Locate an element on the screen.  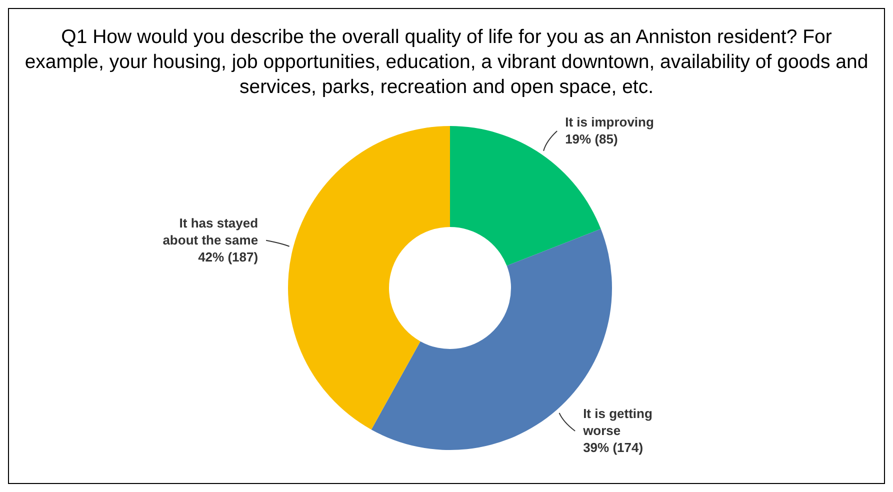
data-label: 39% (174) is located at coordinates (613, 448).